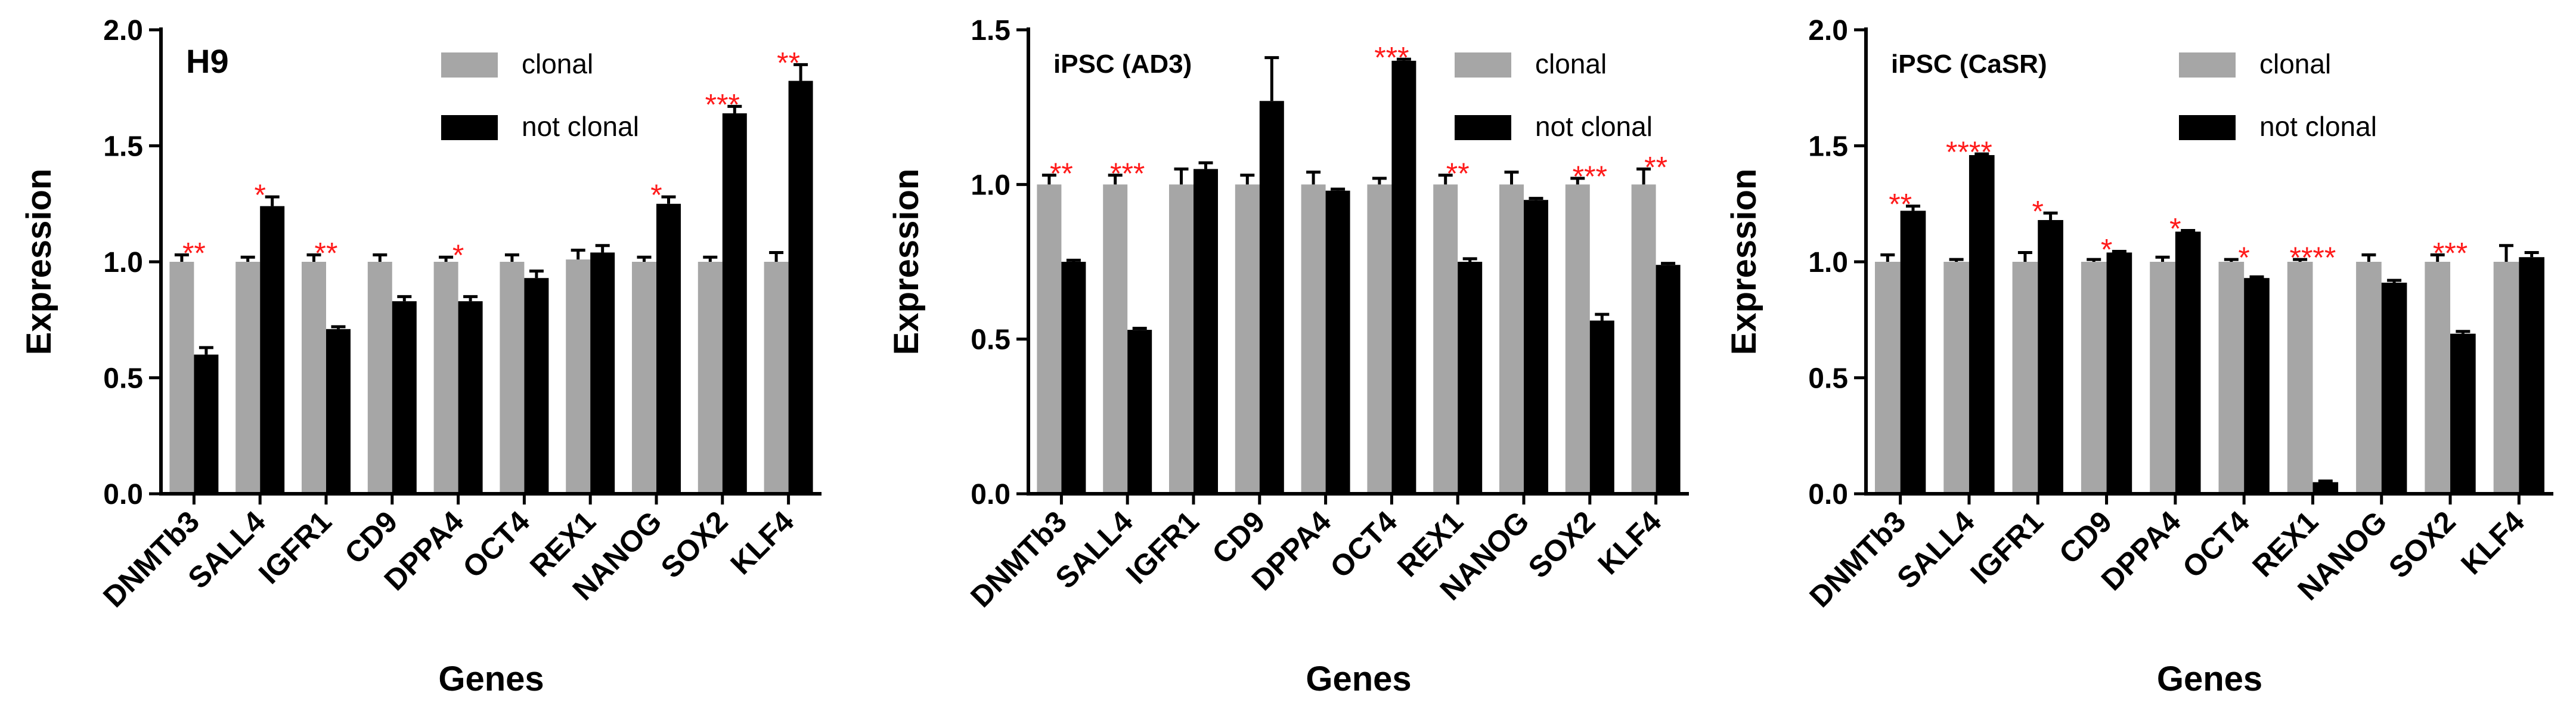 Image resolution: width=2576 pixels, height=718 pixels. What do you see at coordinates (207, 61) in the screenshot?
I see `panel-label: H9` at bounding box center [207, 61].